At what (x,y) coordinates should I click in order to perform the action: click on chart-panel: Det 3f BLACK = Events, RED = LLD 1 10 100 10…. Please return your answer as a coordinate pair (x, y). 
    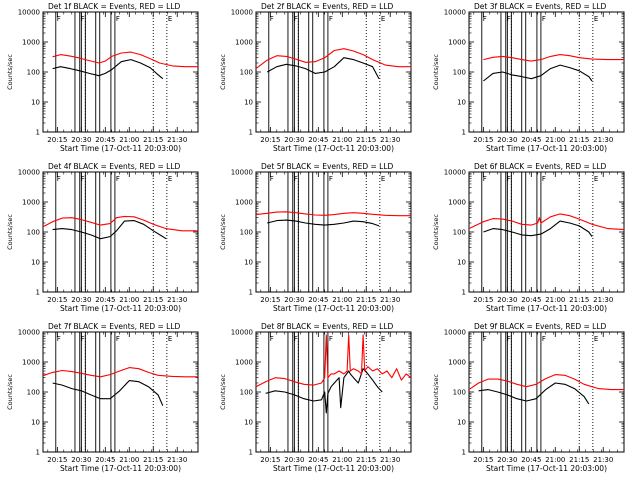
    Looking at the image, I should click on (528, 77).